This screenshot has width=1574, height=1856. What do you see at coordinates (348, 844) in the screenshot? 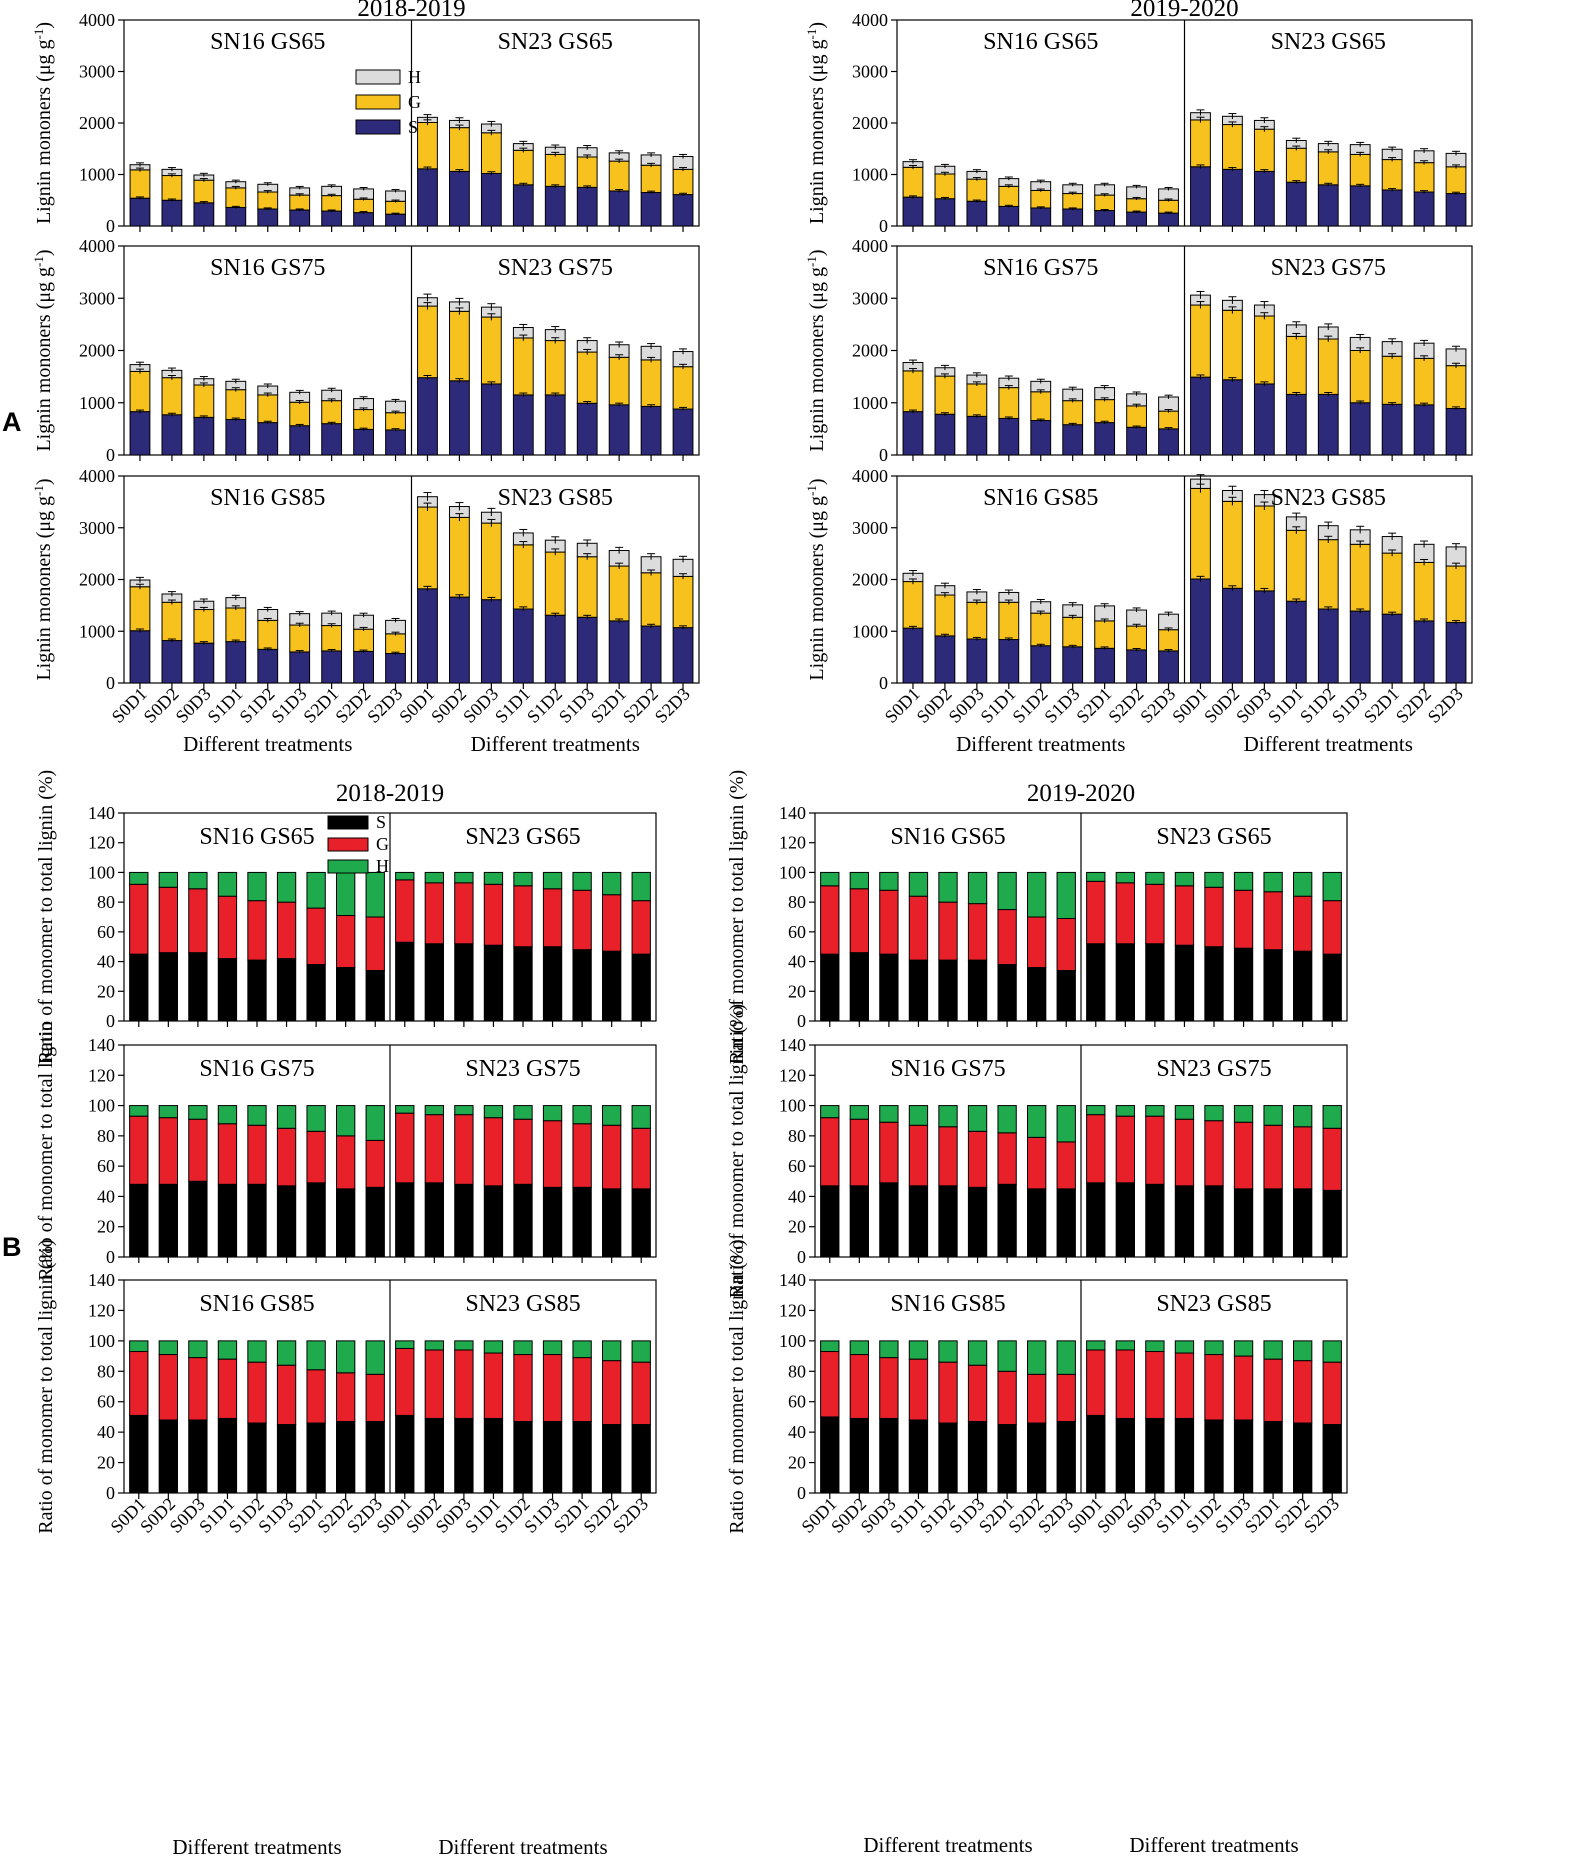
I see `legend-swatch-G` at bounding box center [348, 844].